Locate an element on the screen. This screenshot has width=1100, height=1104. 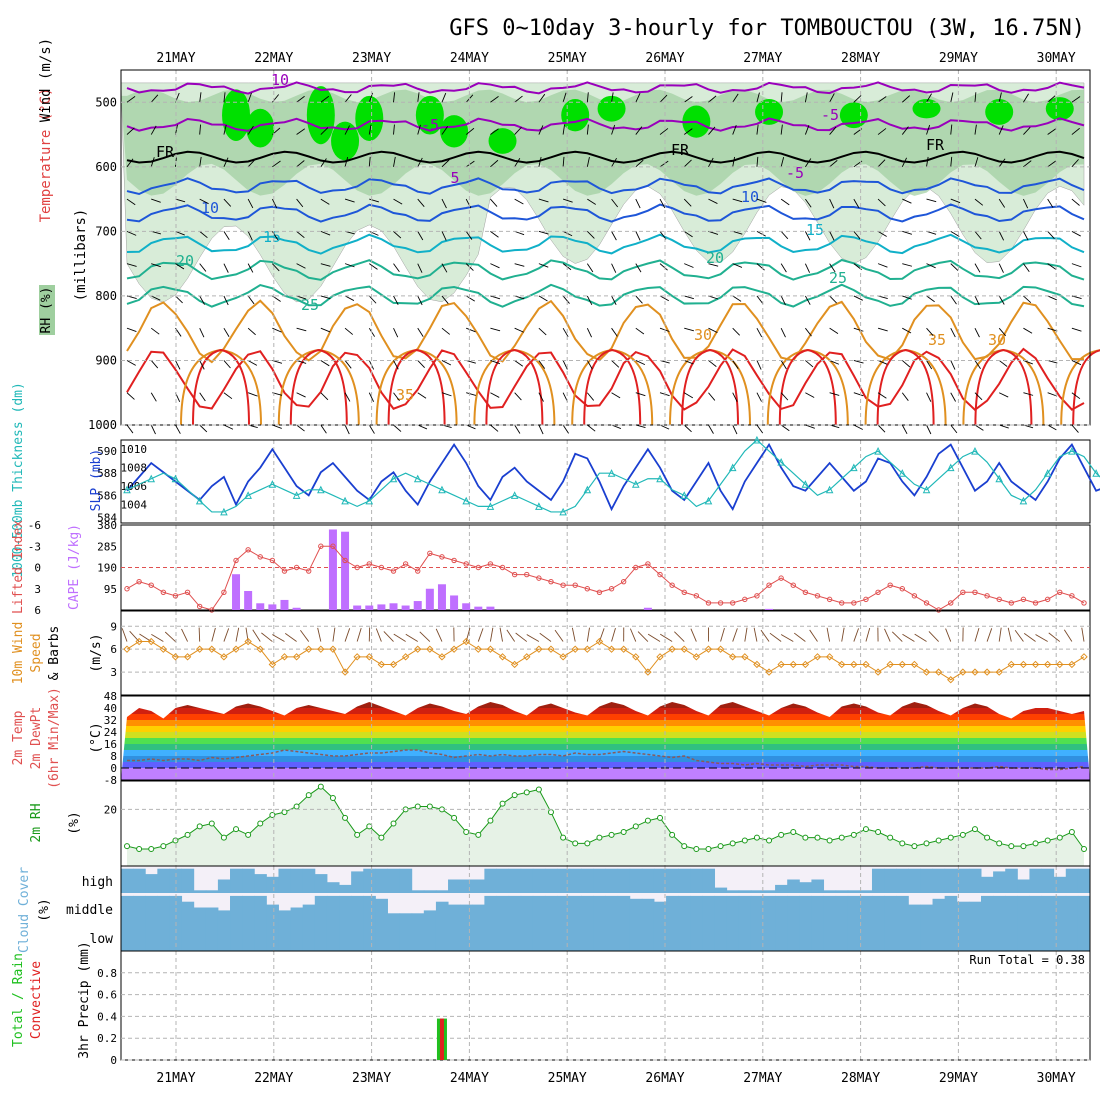
temp-tick: 0 is located at coordinates (113, 768).